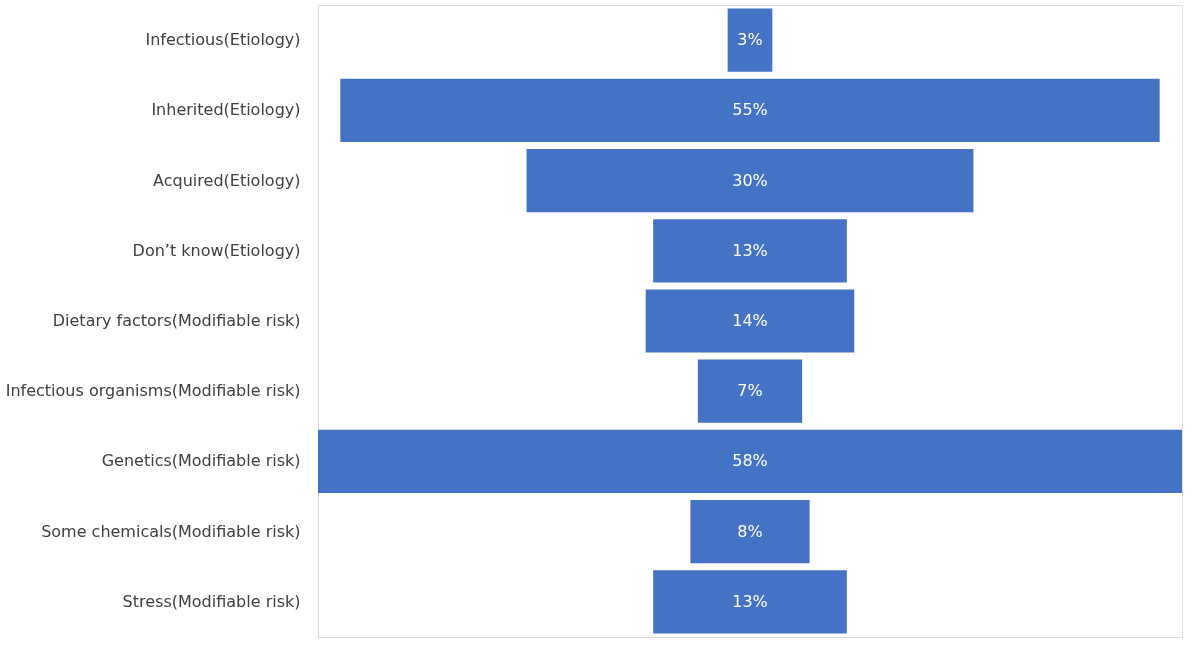  Describe the element at coordinates (153, 391) in the screenshot. I see `category-label: Infectious organisms(Modifiable risk)` at that location.